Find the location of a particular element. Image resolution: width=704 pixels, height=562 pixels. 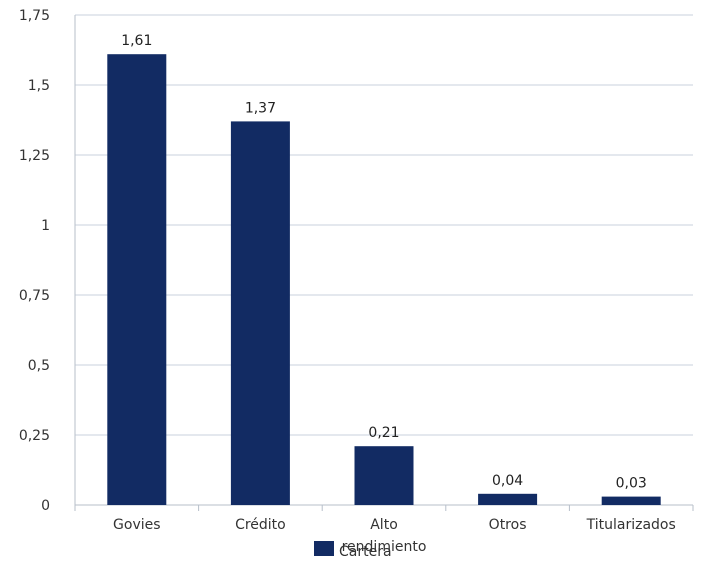

y-tick-label: 0,75 is located at coordinates (34, 296).